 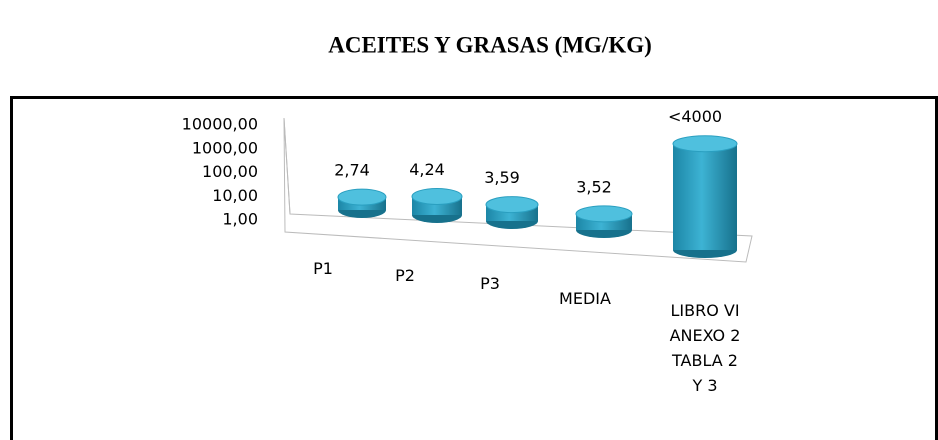 What do you see at coordinates (705, 348) in the screenshot?
I see `x-tick-label: LIBRO VI ANEXO 2 TABLA 2 Y 3` at bounding box center [705, 348].